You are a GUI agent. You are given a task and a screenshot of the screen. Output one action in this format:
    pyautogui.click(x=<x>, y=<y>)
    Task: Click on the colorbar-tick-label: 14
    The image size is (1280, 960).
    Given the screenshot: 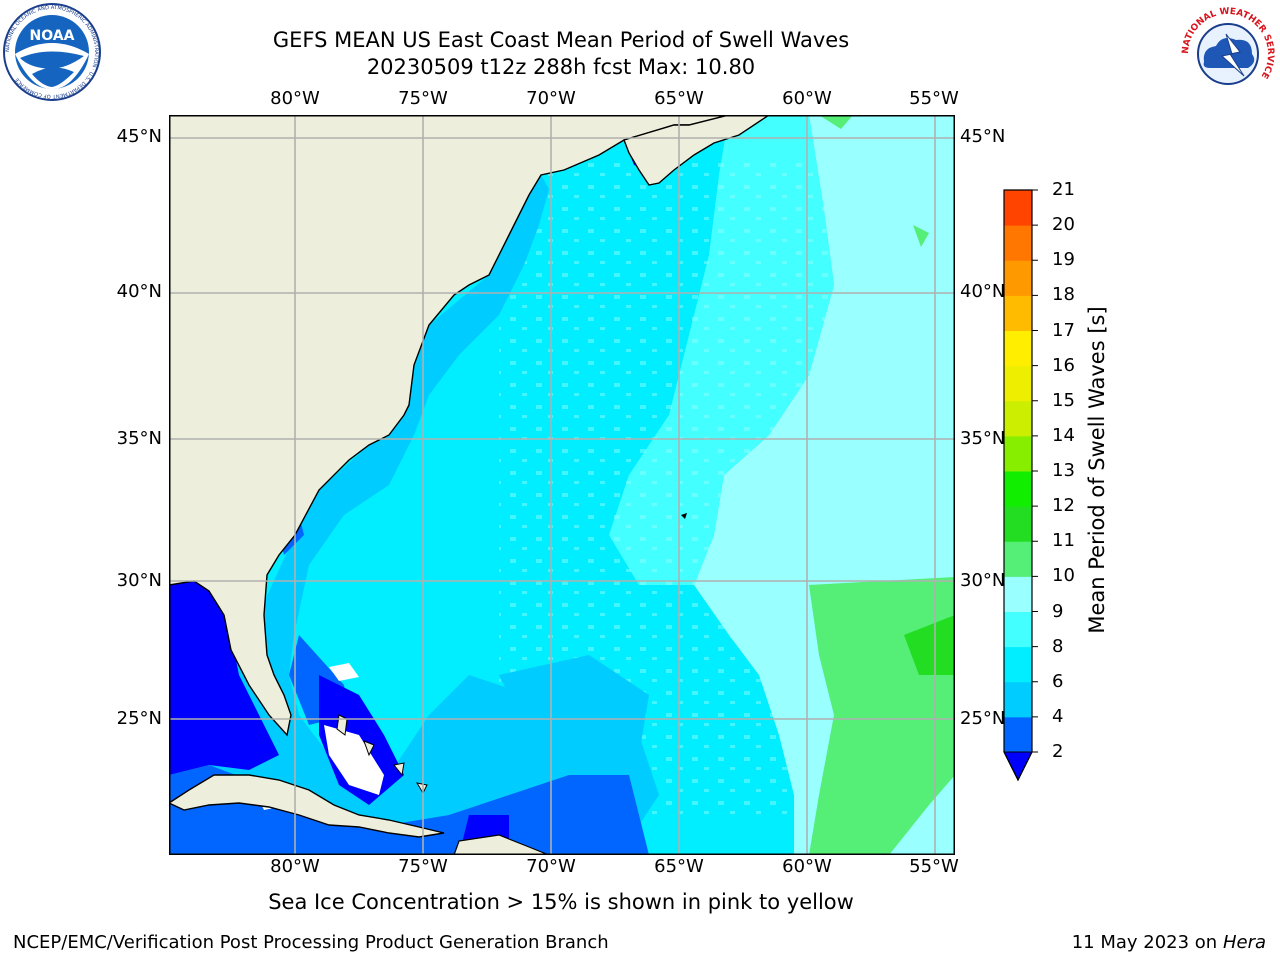 What is the action you would take?
    pyautogui.click(x=1063, y=435)
    